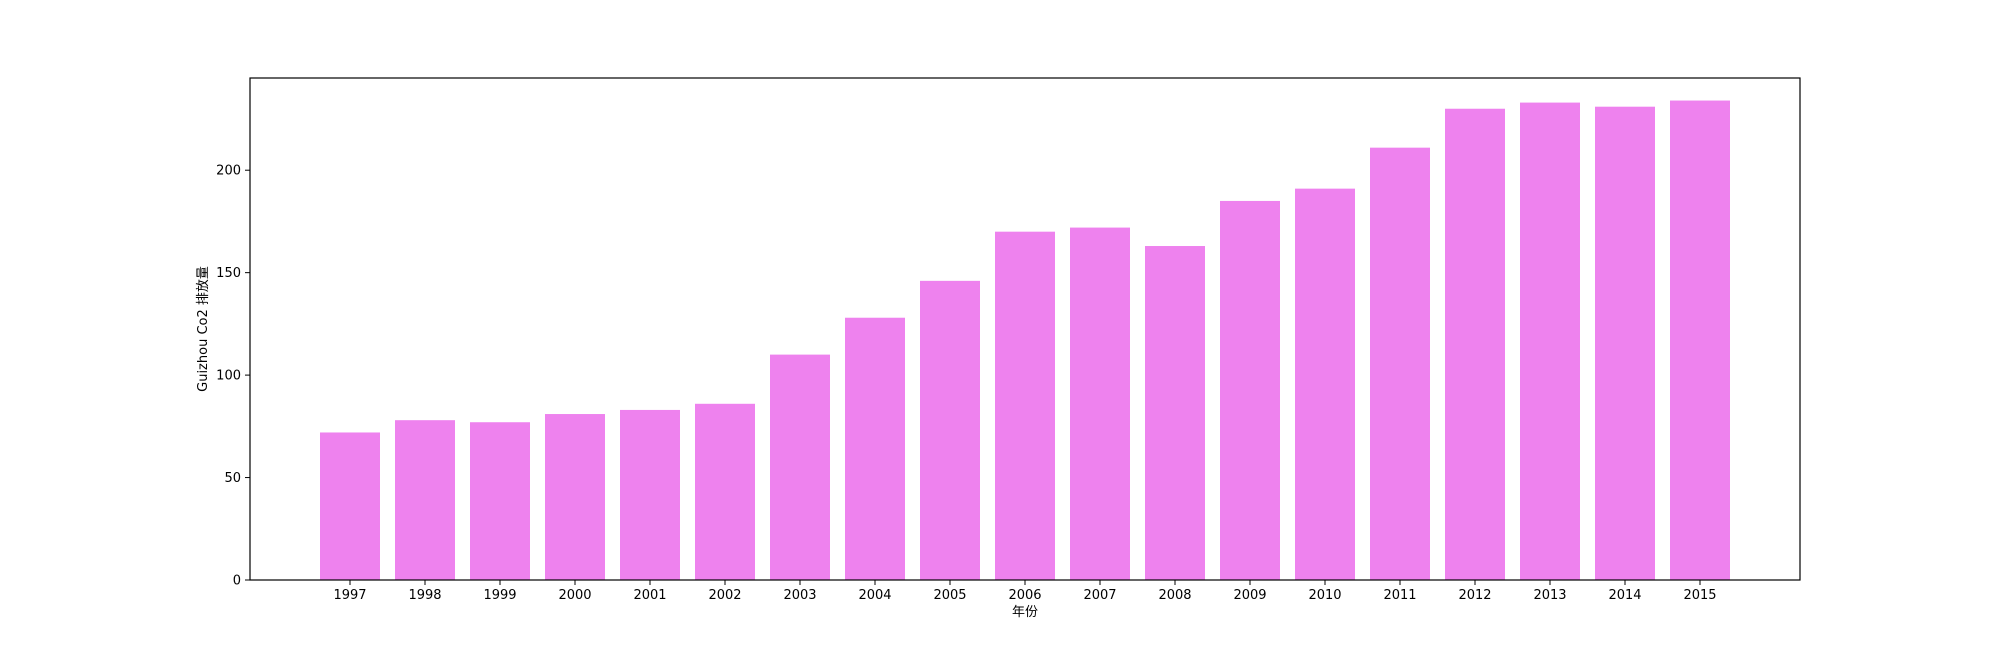  I want to click on x-tick-label: 1997, so click(349, 595).